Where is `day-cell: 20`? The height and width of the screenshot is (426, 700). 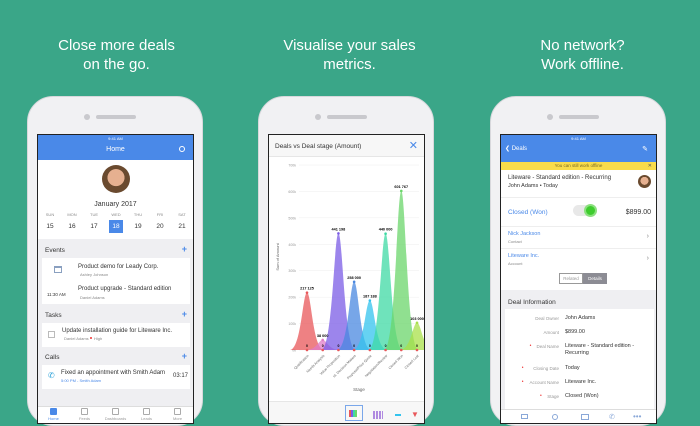 day-cell: 20 is located at coordinates (160, 226).